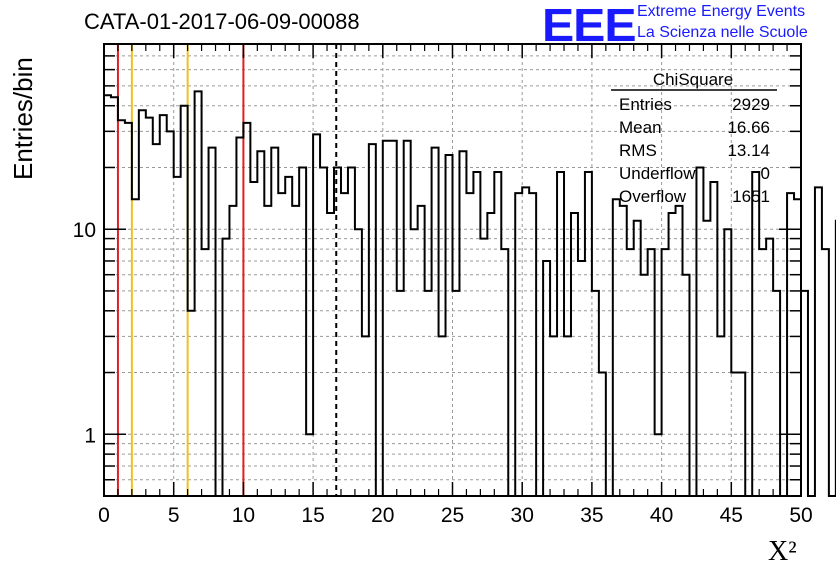  What do you see at coordinates (800, 515) in the screenshot?
I see `x-tick-label: 50` at bounding box center [800, 515].